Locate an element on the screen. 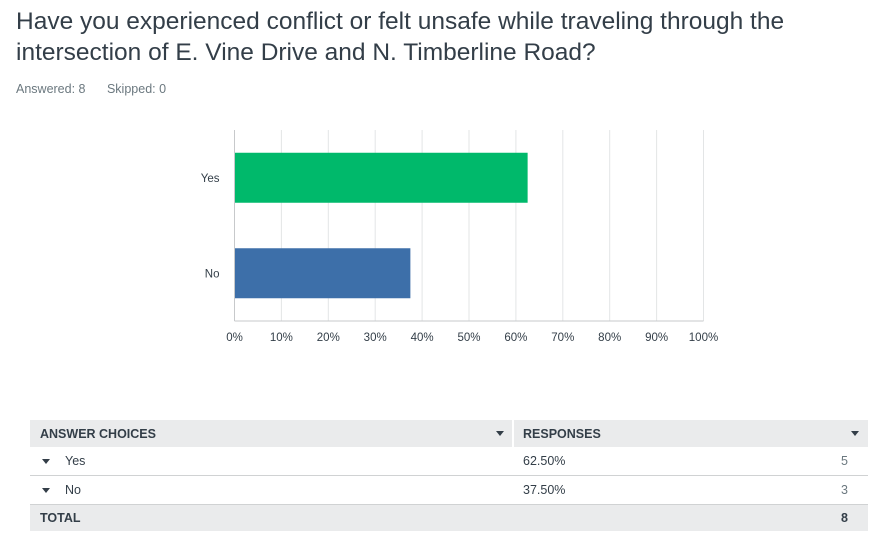 The height and width of the screenshot is (552, 895). table-row: No 37.50% 3 is located at coordinates (449, 490).